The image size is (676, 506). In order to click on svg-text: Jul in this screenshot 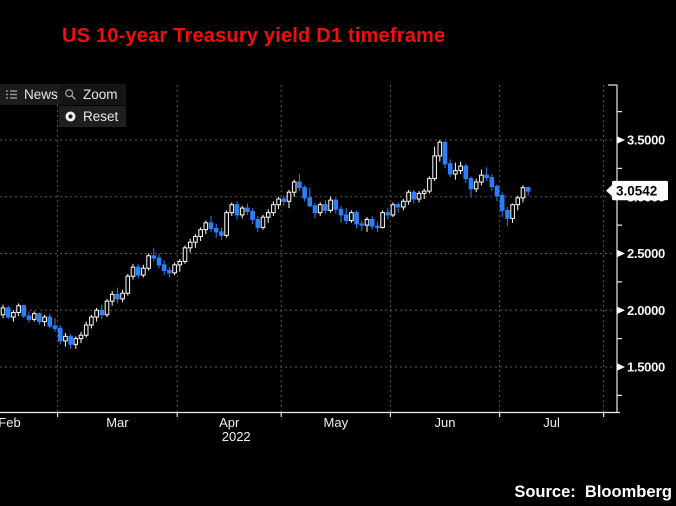, I will do `click(551, 422)`.